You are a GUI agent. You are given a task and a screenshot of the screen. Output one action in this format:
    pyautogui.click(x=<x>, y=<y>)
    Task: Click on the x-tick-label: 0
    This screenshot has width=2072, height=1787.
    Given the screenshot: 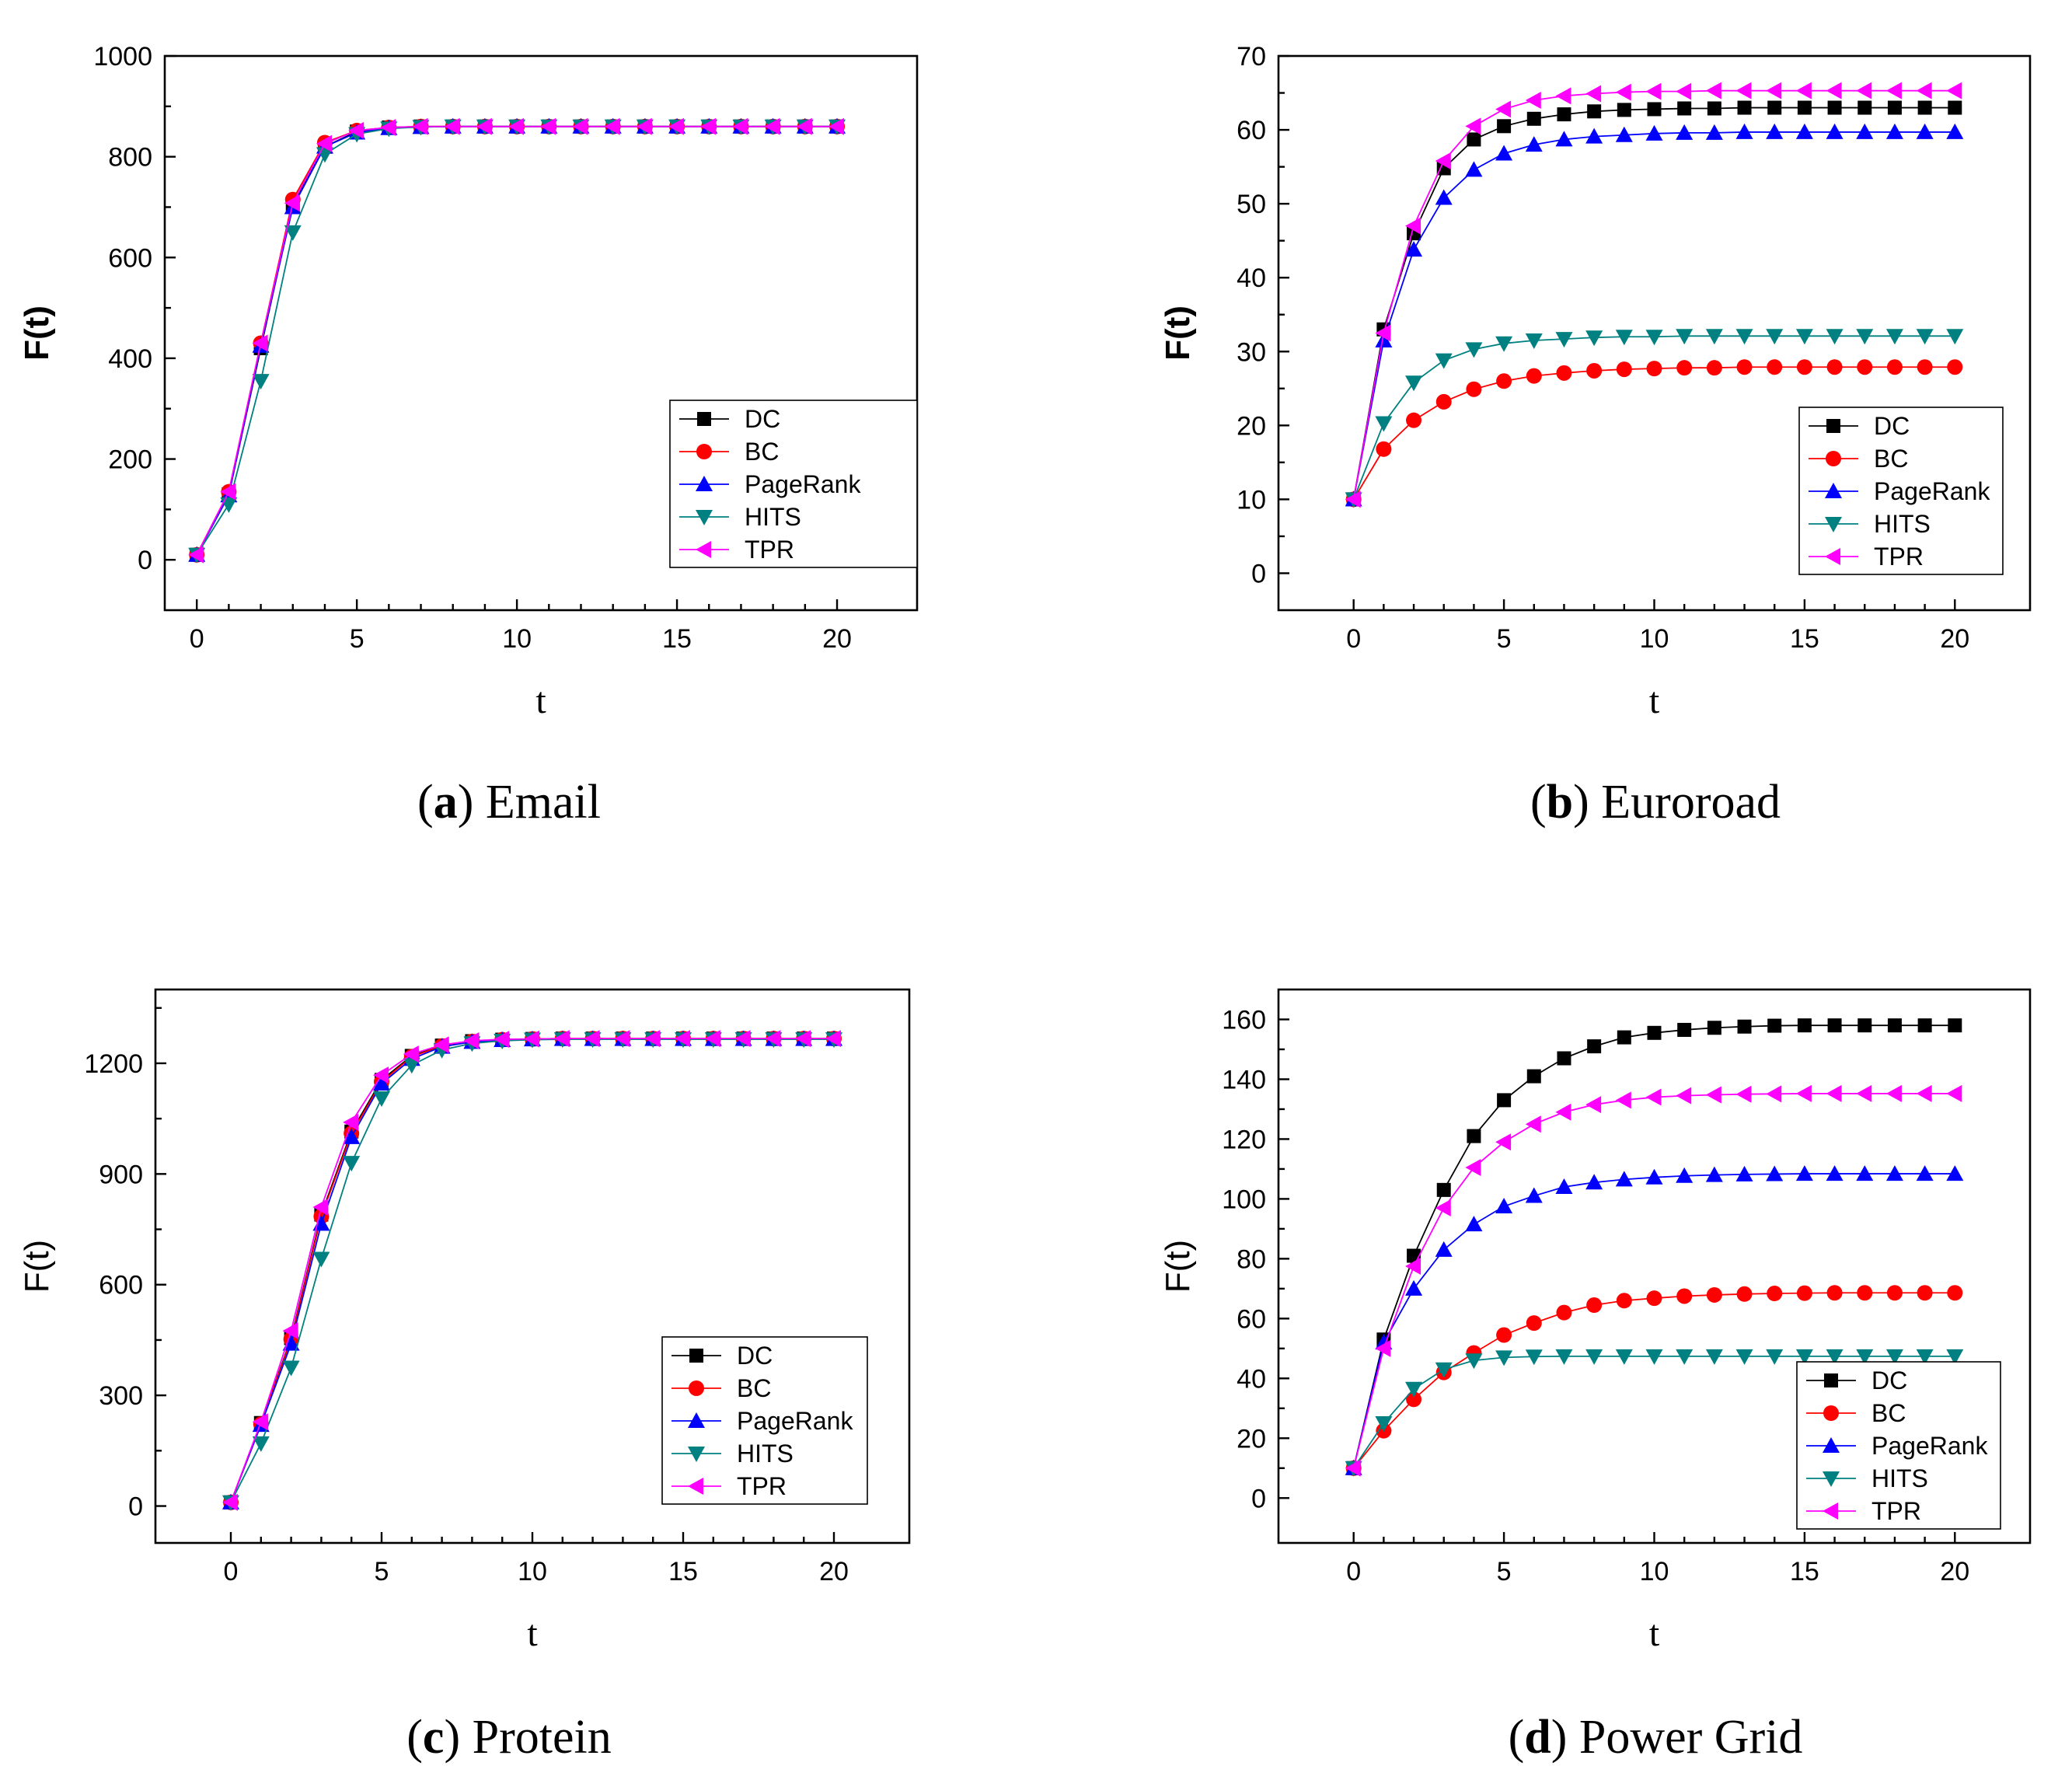 What is the action you would take?
    pyautogui.click(x=1353, y=639)
    